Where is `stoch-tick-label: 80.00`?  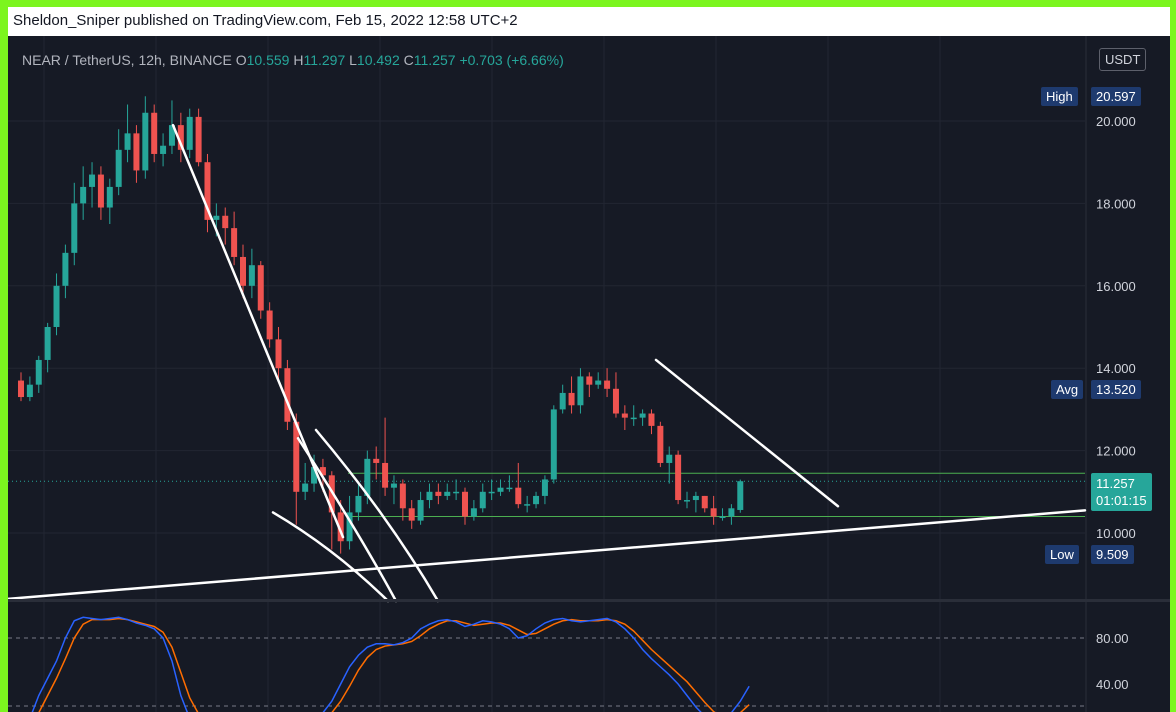 stoch-tick-label: 80.00 is located at coordinates (1112, 638).